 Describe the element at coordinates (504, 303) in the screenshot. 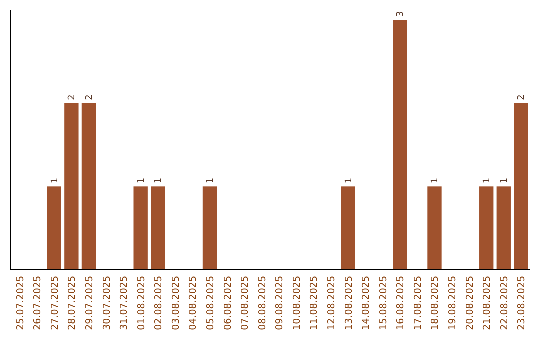

I see `x-tick-label: 22.08.2025` at that location.